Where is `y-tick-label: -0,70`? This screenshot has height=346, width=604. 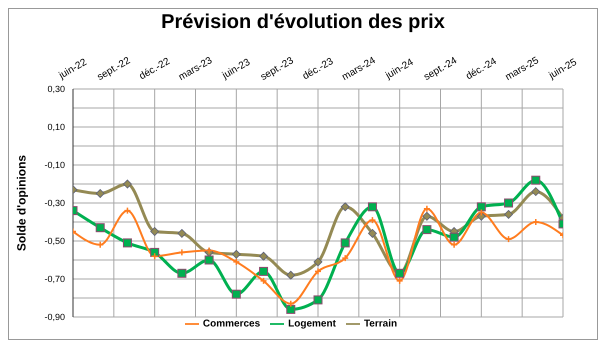
y-tick-label: -0,70 is located at coordinates (54, 279).